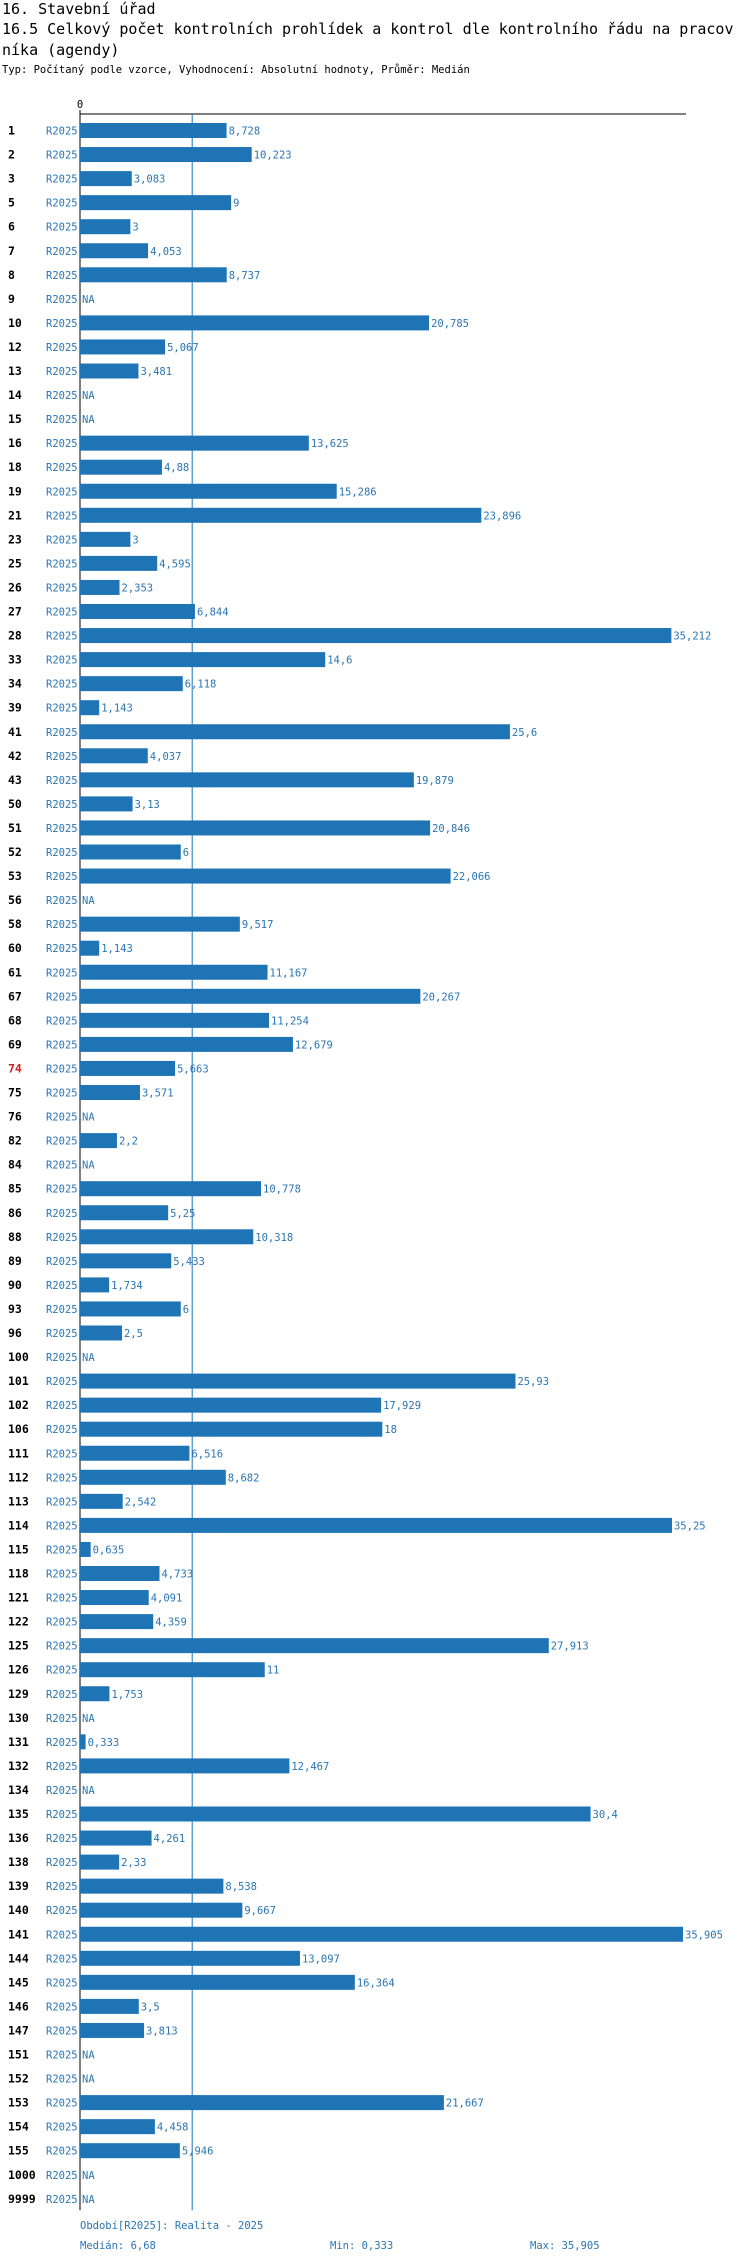 The image size is (750, 2262). Describe the element at coordinates (18, 2055) in the screenshot. I see `row-label: 151` at that location.